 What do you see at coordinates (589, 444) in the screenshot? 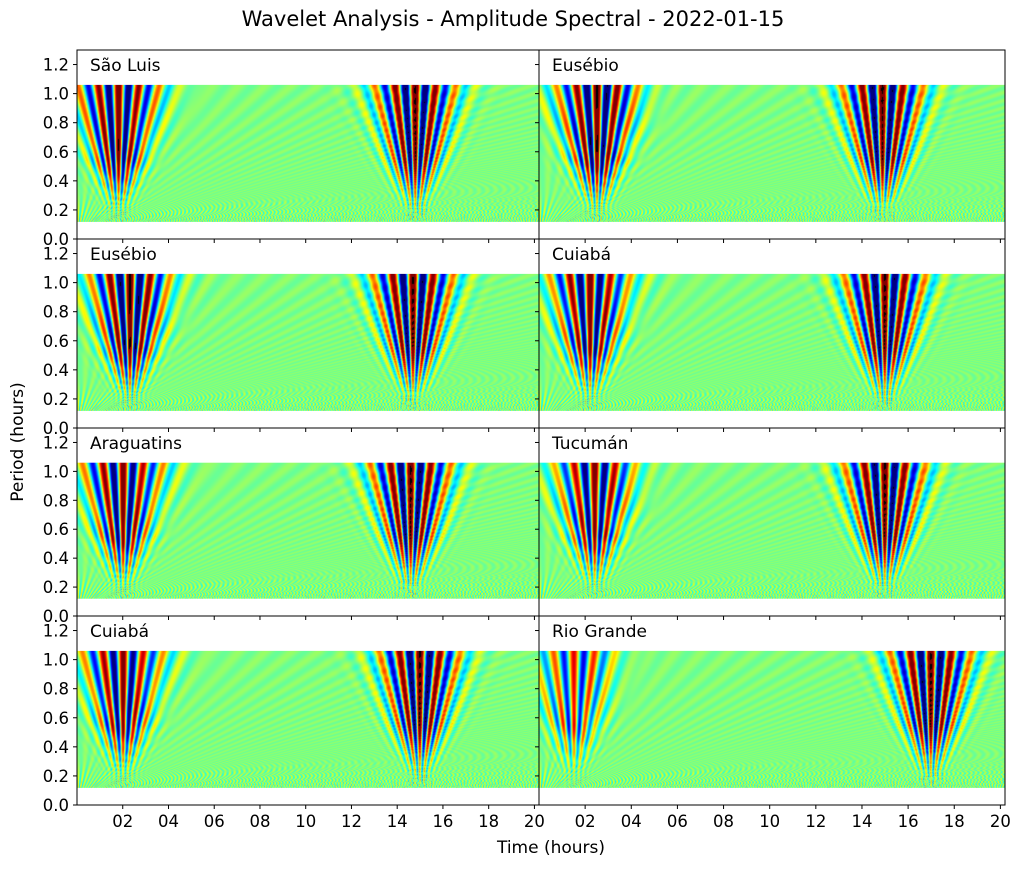
I see `station-label: Tucumán` at bounding box center [589, 444].